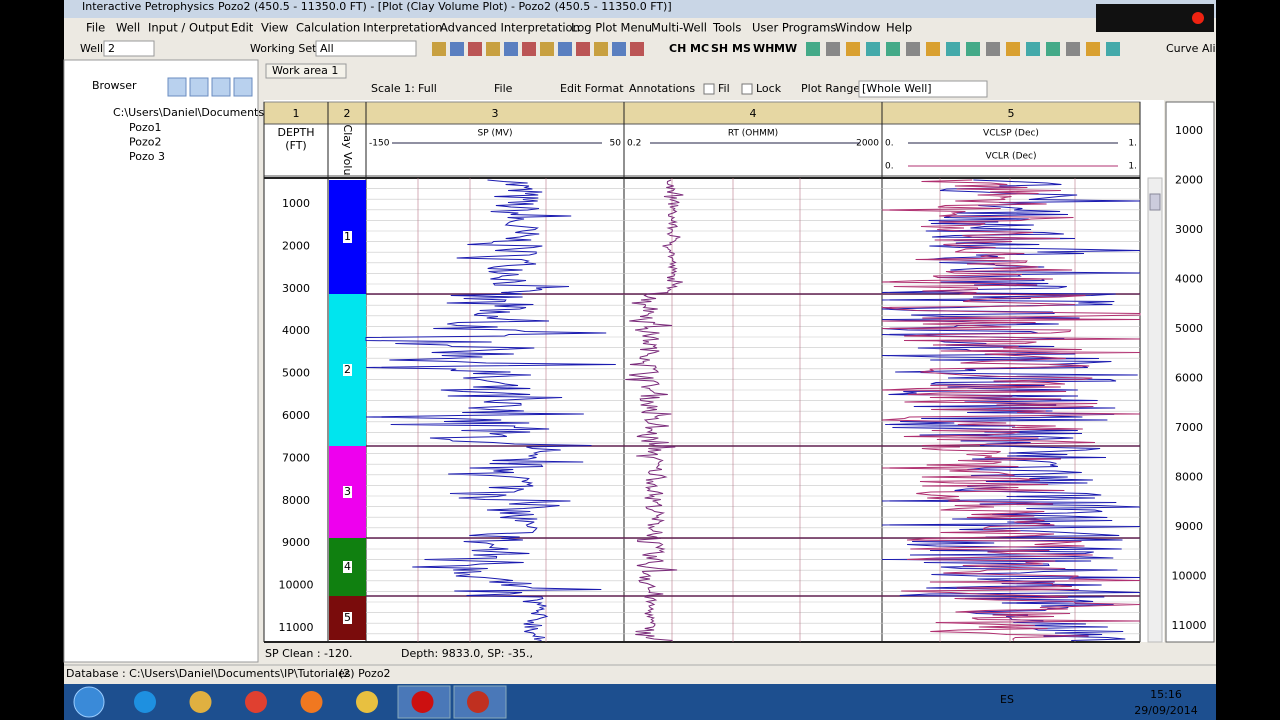 This screenshot has height=720, width=1280. Describe the element at coordinates (242, 28) in the screenshot. I see `menu-item: Edit` at that location.